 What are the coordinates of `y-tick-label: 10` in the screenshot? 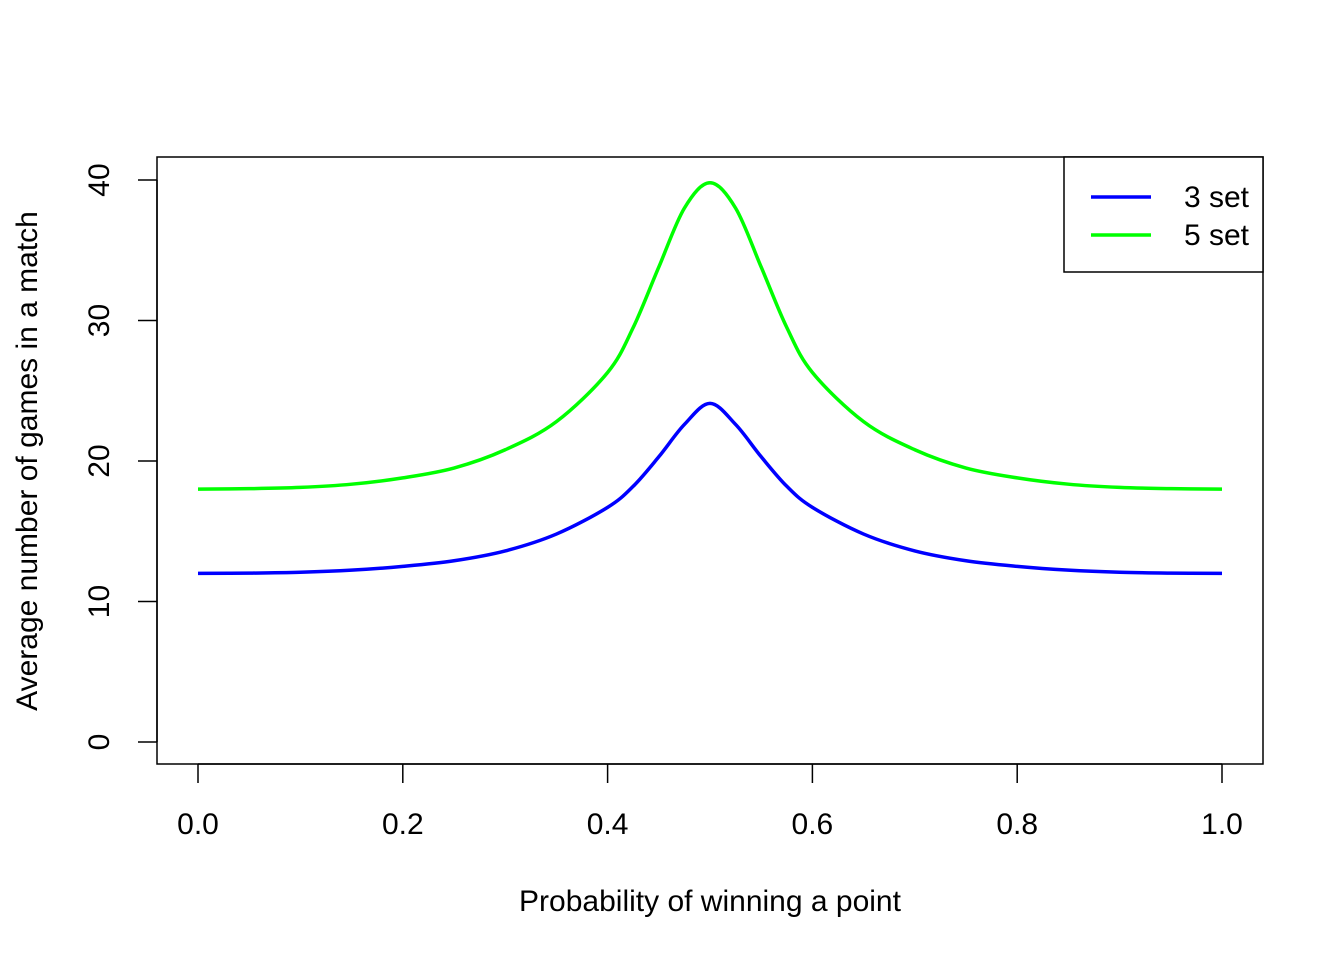 It's located at (99, 601).